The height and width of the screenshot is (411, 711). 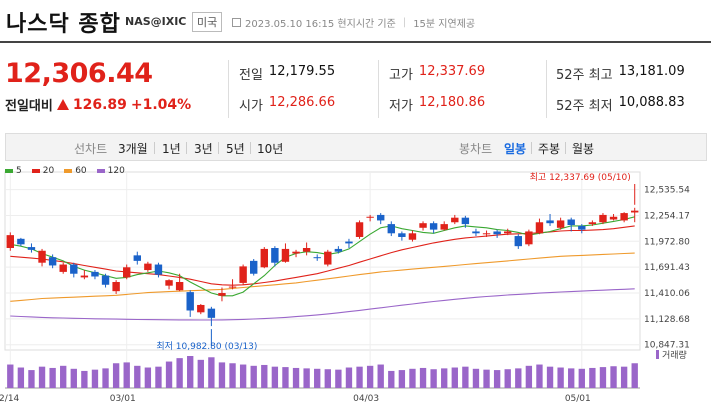 I want to click on y-tick-label: 11,691.43, so click(x=667, y=268).